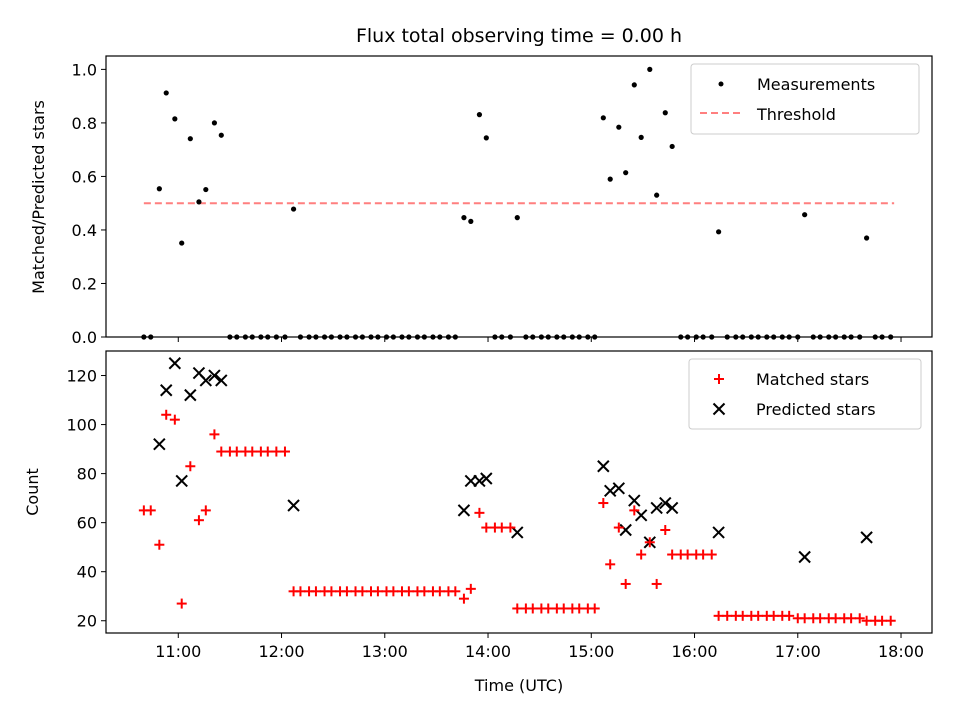  What do you see at coordinates (84, 283) in the screenshot?
I see `ratio-y-tick-label: 0.2` at bounding box center [84, 283].